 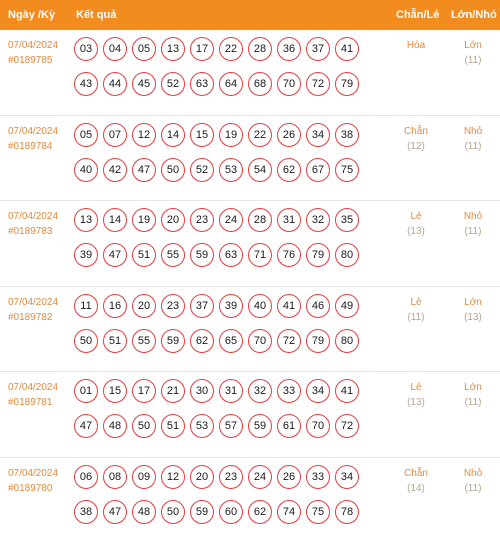 What do you see at coordinates (86, 49) in the screenshot?
I see `number-ball: 03` at bounding box center [86, 49].